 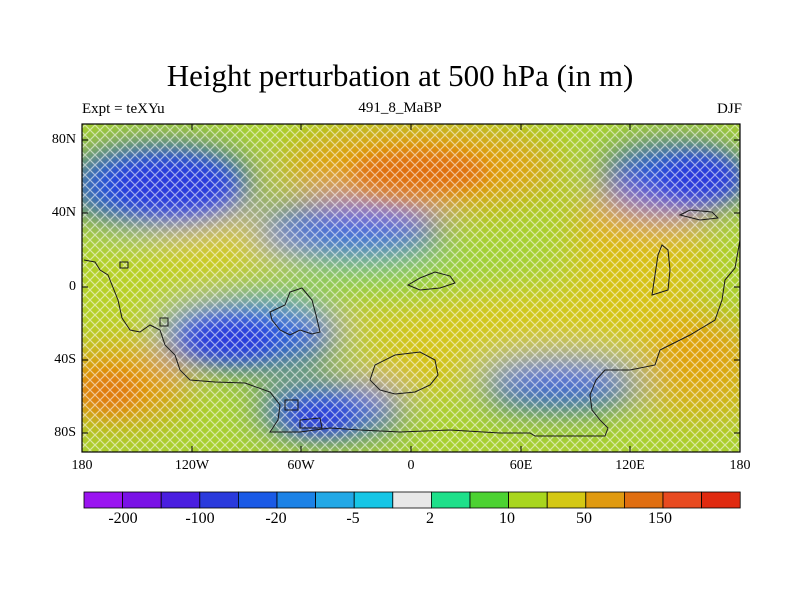 What do you see at coordinates (72, 286) in the screenshot?
I see `y-label-0: 0` at bounding box center [72, 286].